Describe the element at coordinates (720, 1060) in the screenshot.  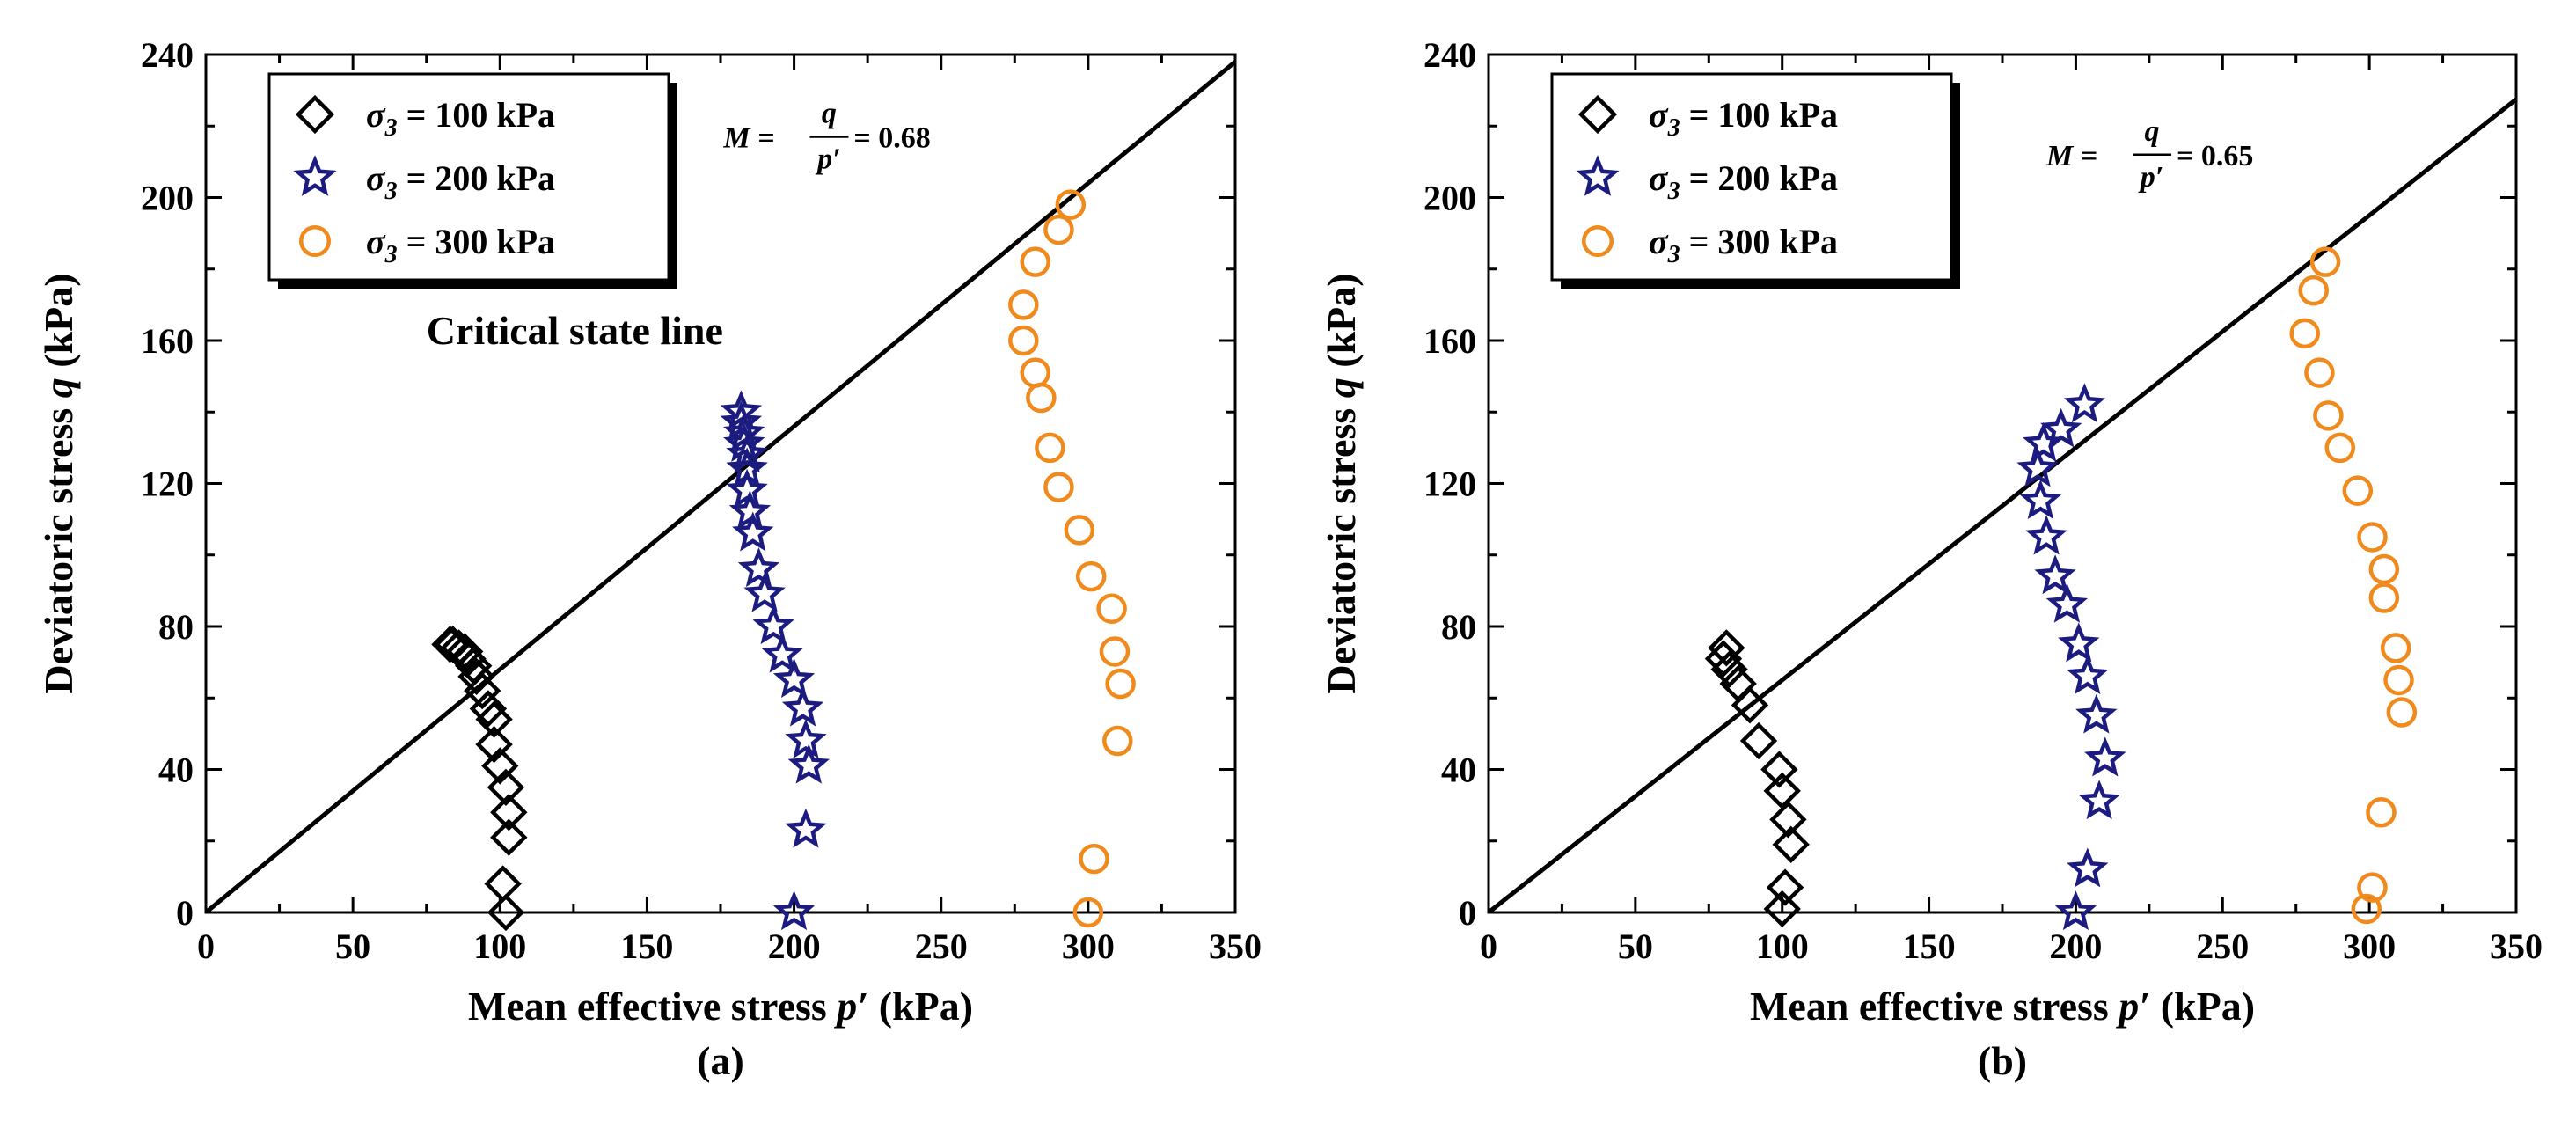
I see `panel-label: (a)` at that location.